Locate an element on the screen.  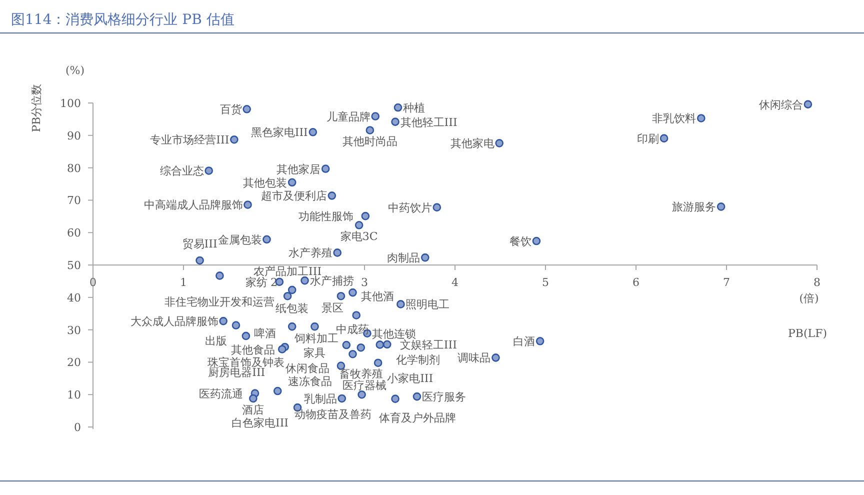
annotation: 调味品 is located at coordinates (474, 358).